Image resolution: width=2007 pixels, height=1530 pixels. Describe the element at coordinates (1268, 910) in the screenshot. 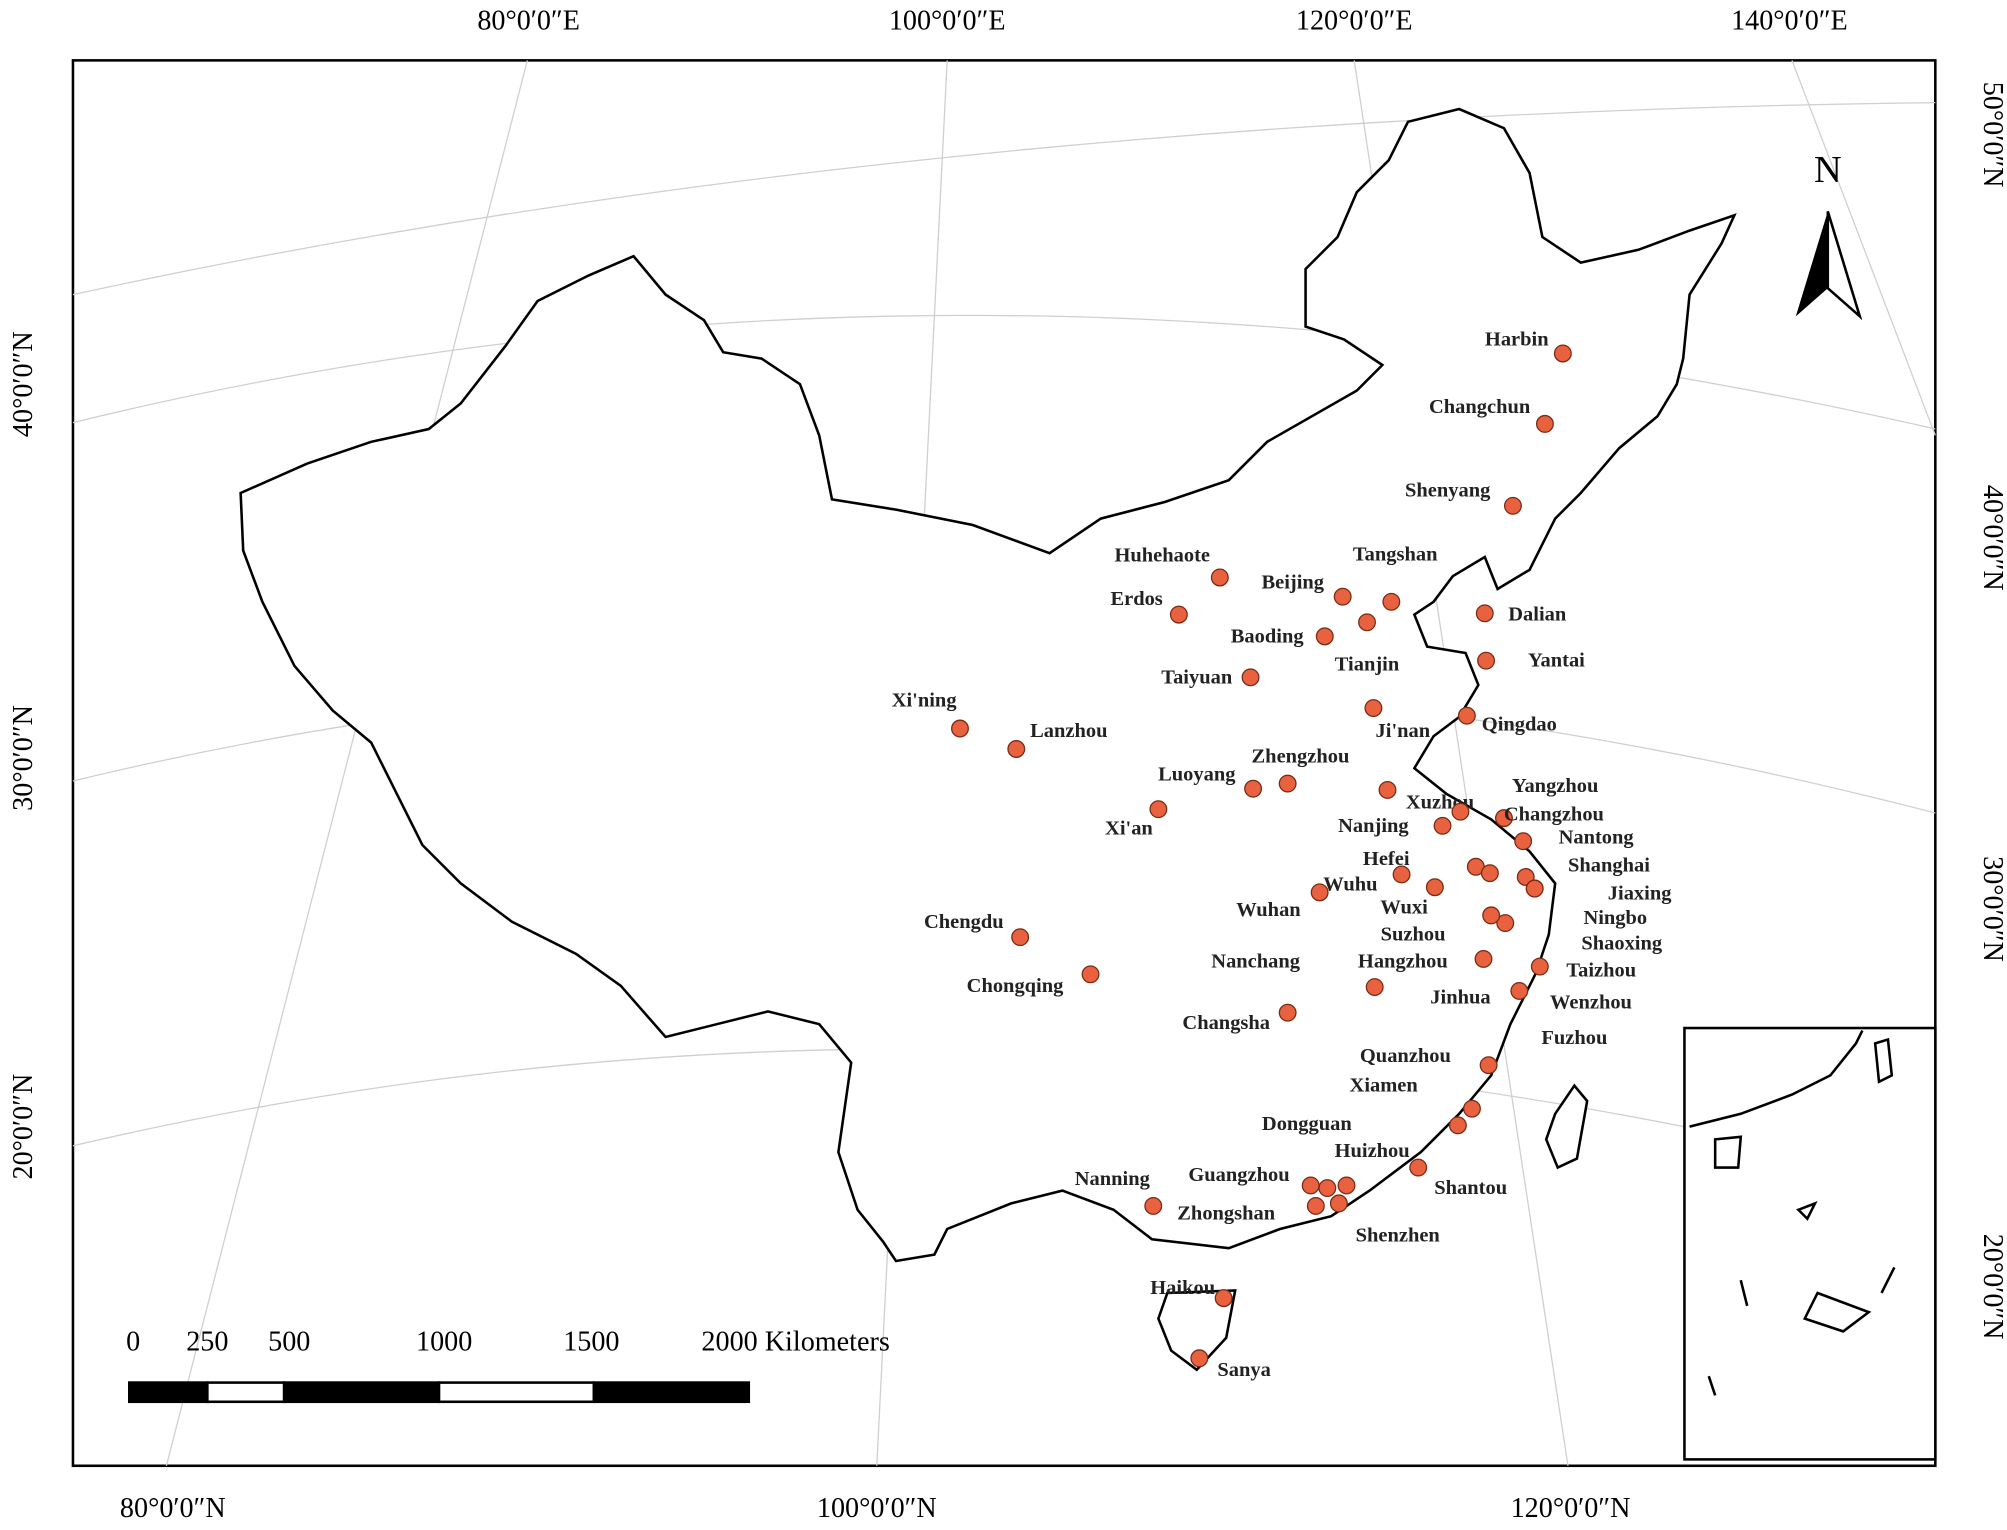

I see `city-label: Wuhan` at that location.